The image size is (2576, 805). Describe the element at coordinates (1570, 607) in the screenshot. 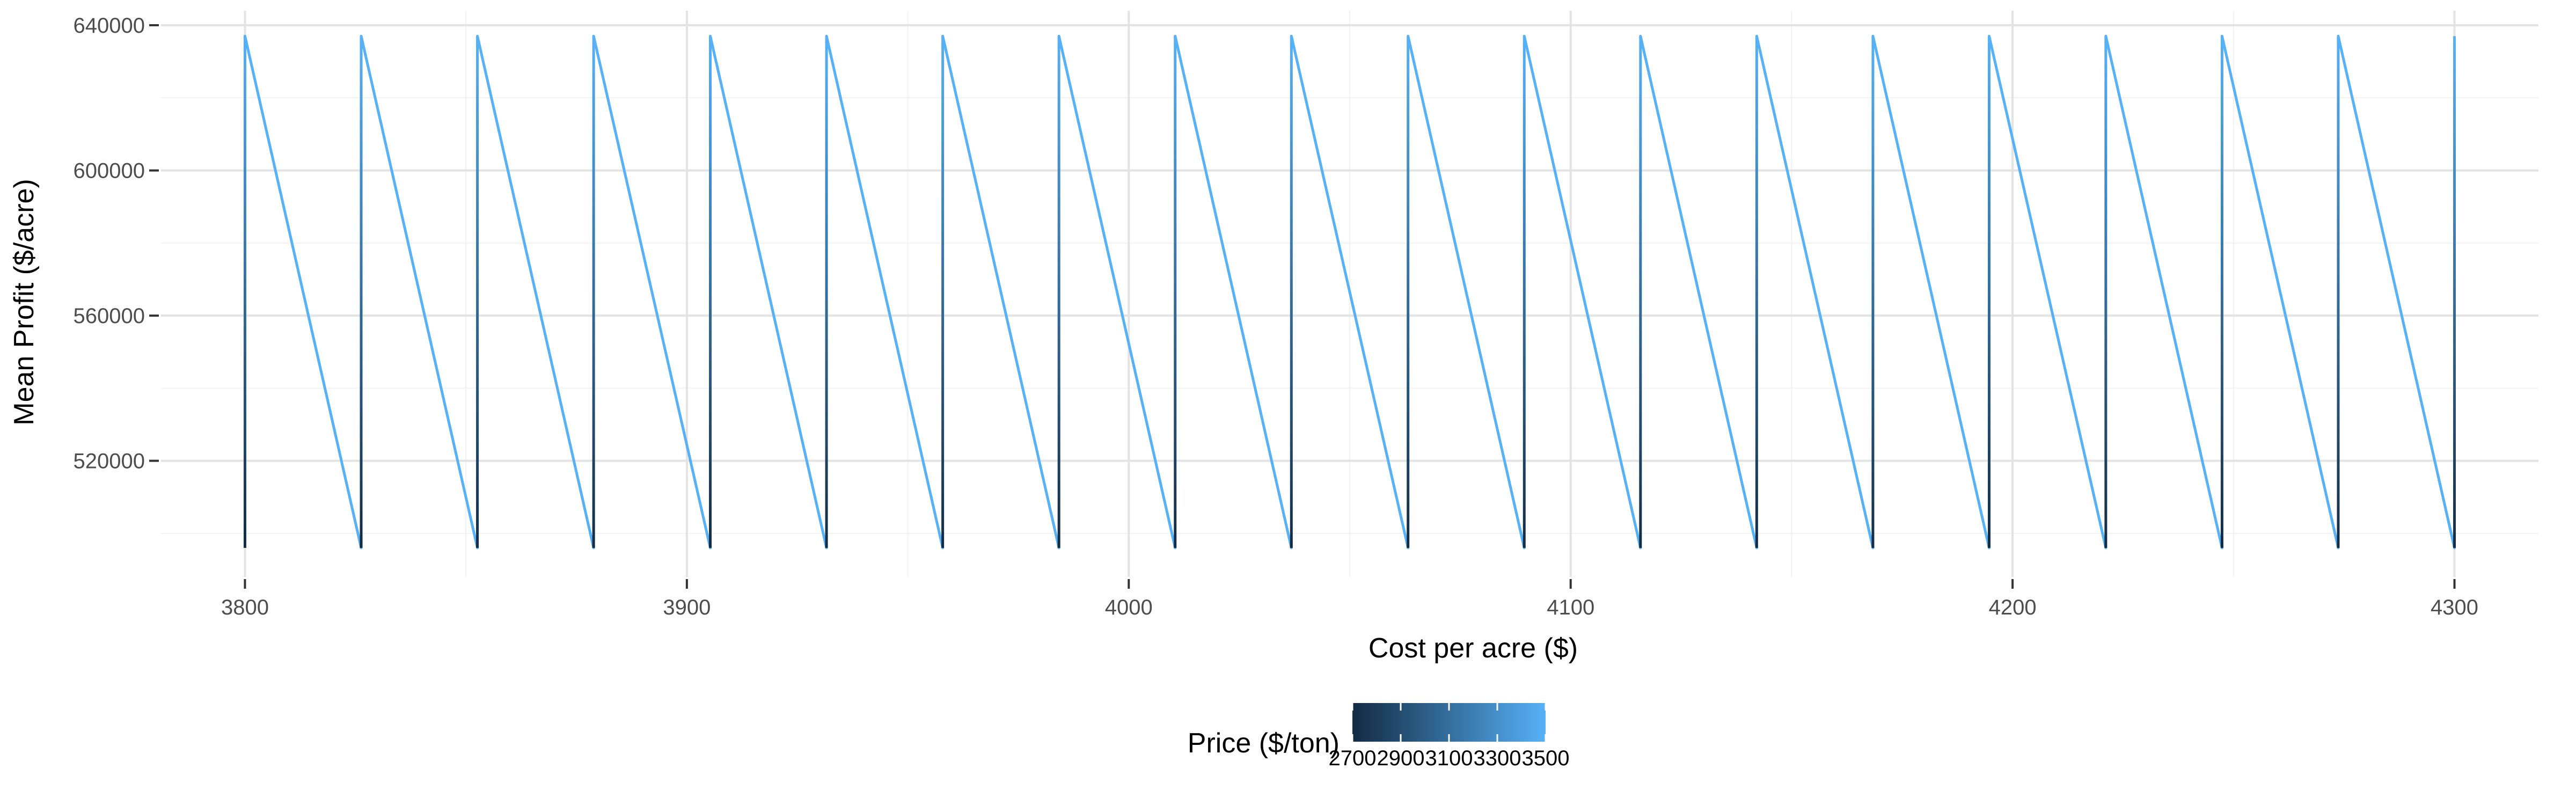

I see `x-tick-label: 4100` at that location.